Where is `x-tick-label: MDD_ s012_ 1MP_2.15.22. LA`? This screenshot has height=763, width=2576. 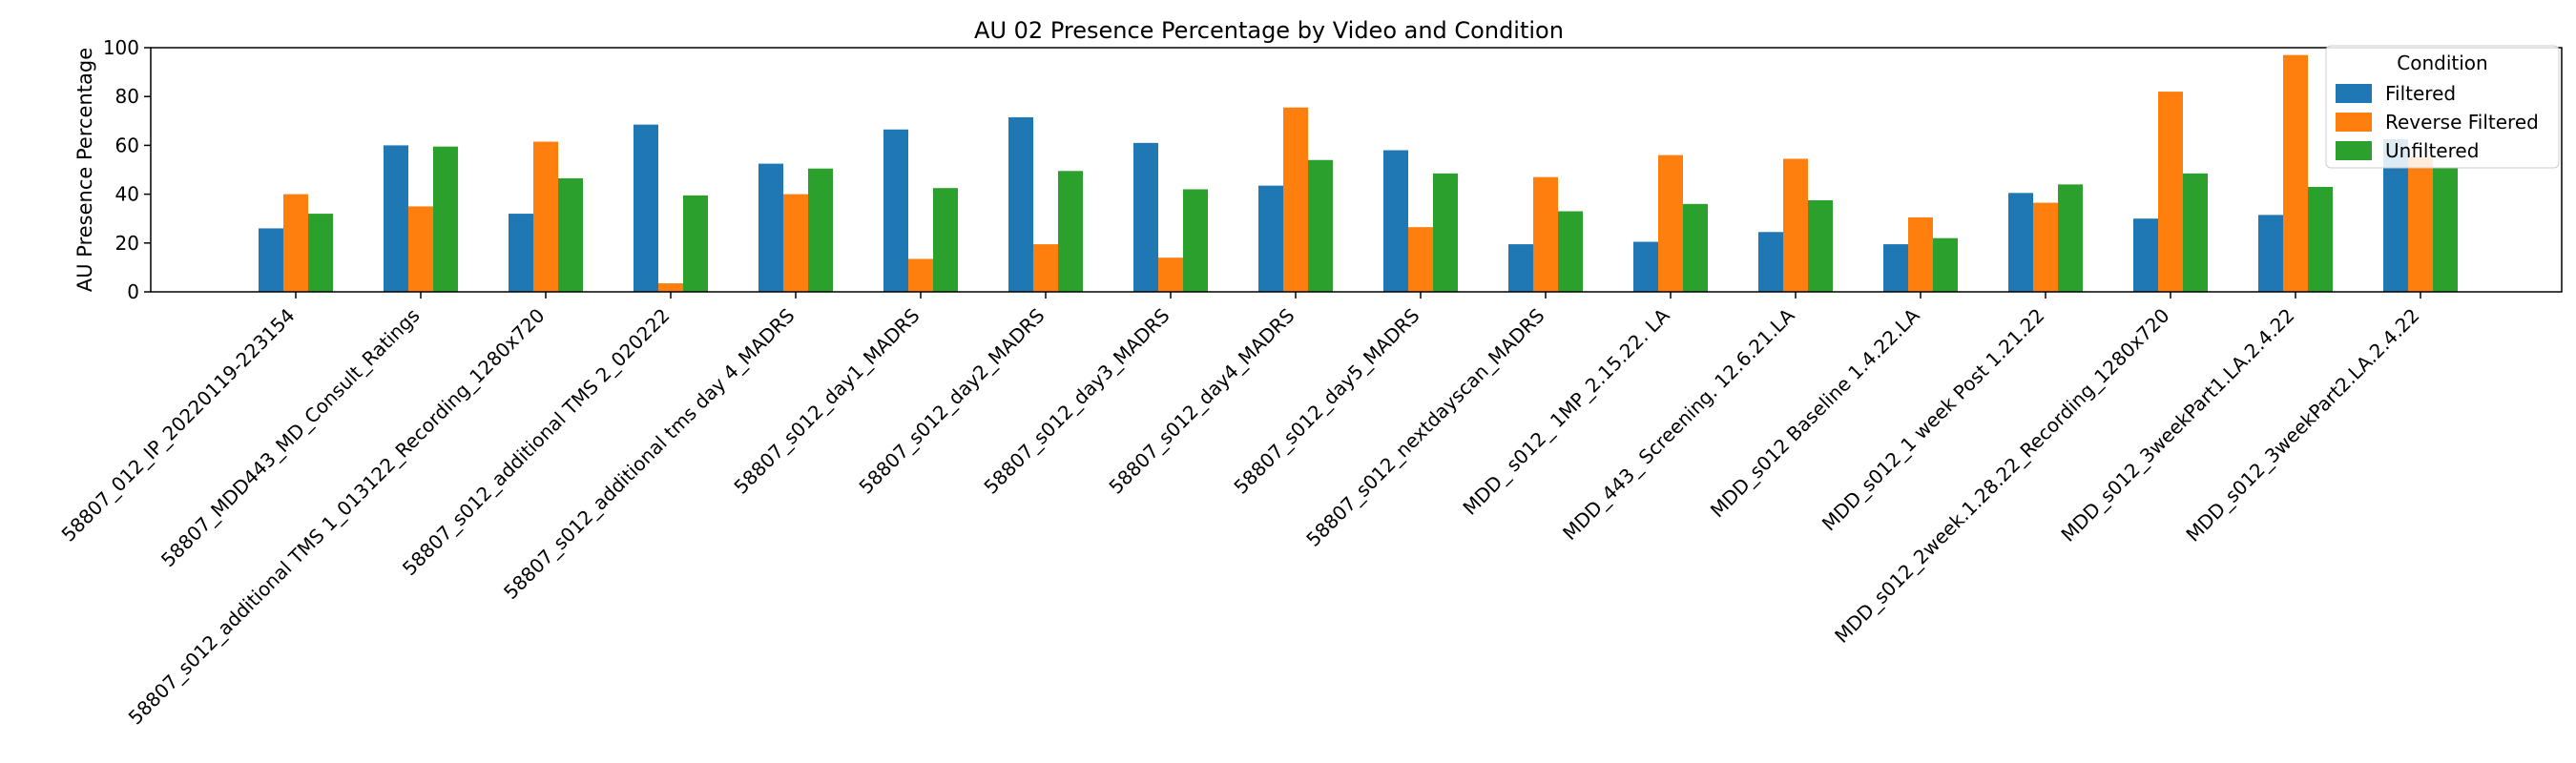
x-tick-label: MDD_ s012_ 1MP_2.15.22. LA is located at coordinates (1565, 411).